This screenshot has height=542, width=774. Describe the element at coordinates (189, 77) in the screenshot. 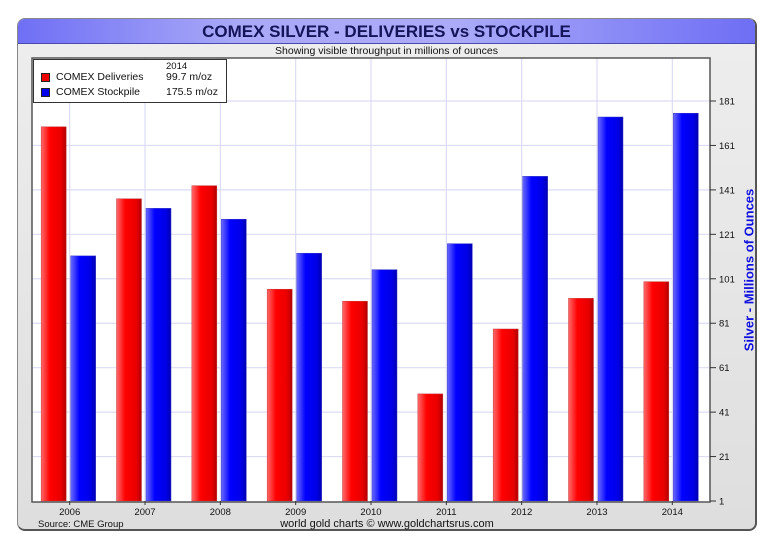

I see `legend-value: 99.7 m/oz` at that location.